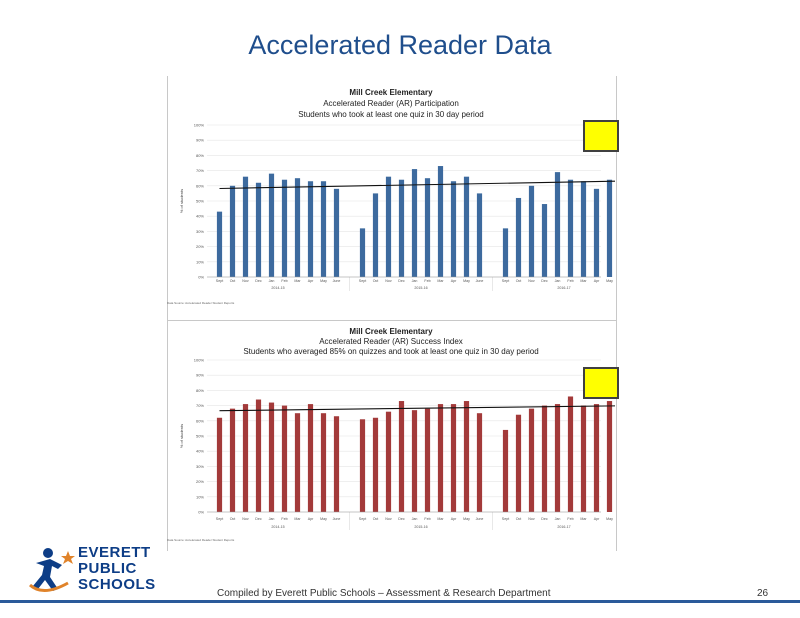 The height and width of the screenshot is (618, 800). Describe the element at coordinates (200, 436) in the screenshot. I see `y-tick-label: 50%` at that location.